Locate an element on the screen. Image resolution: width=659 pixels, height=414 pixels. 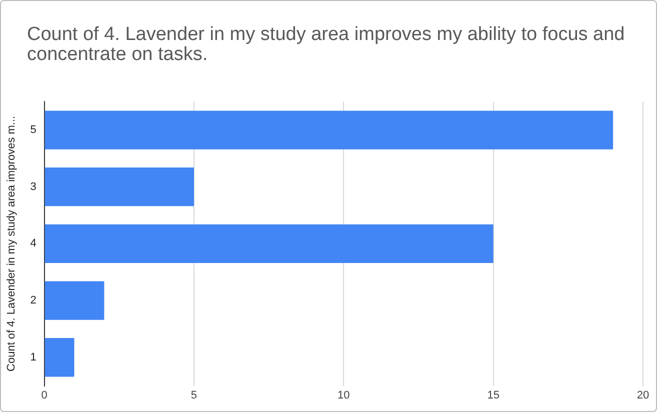
y-tick-label: 1 is located at coordinates (33, 357).